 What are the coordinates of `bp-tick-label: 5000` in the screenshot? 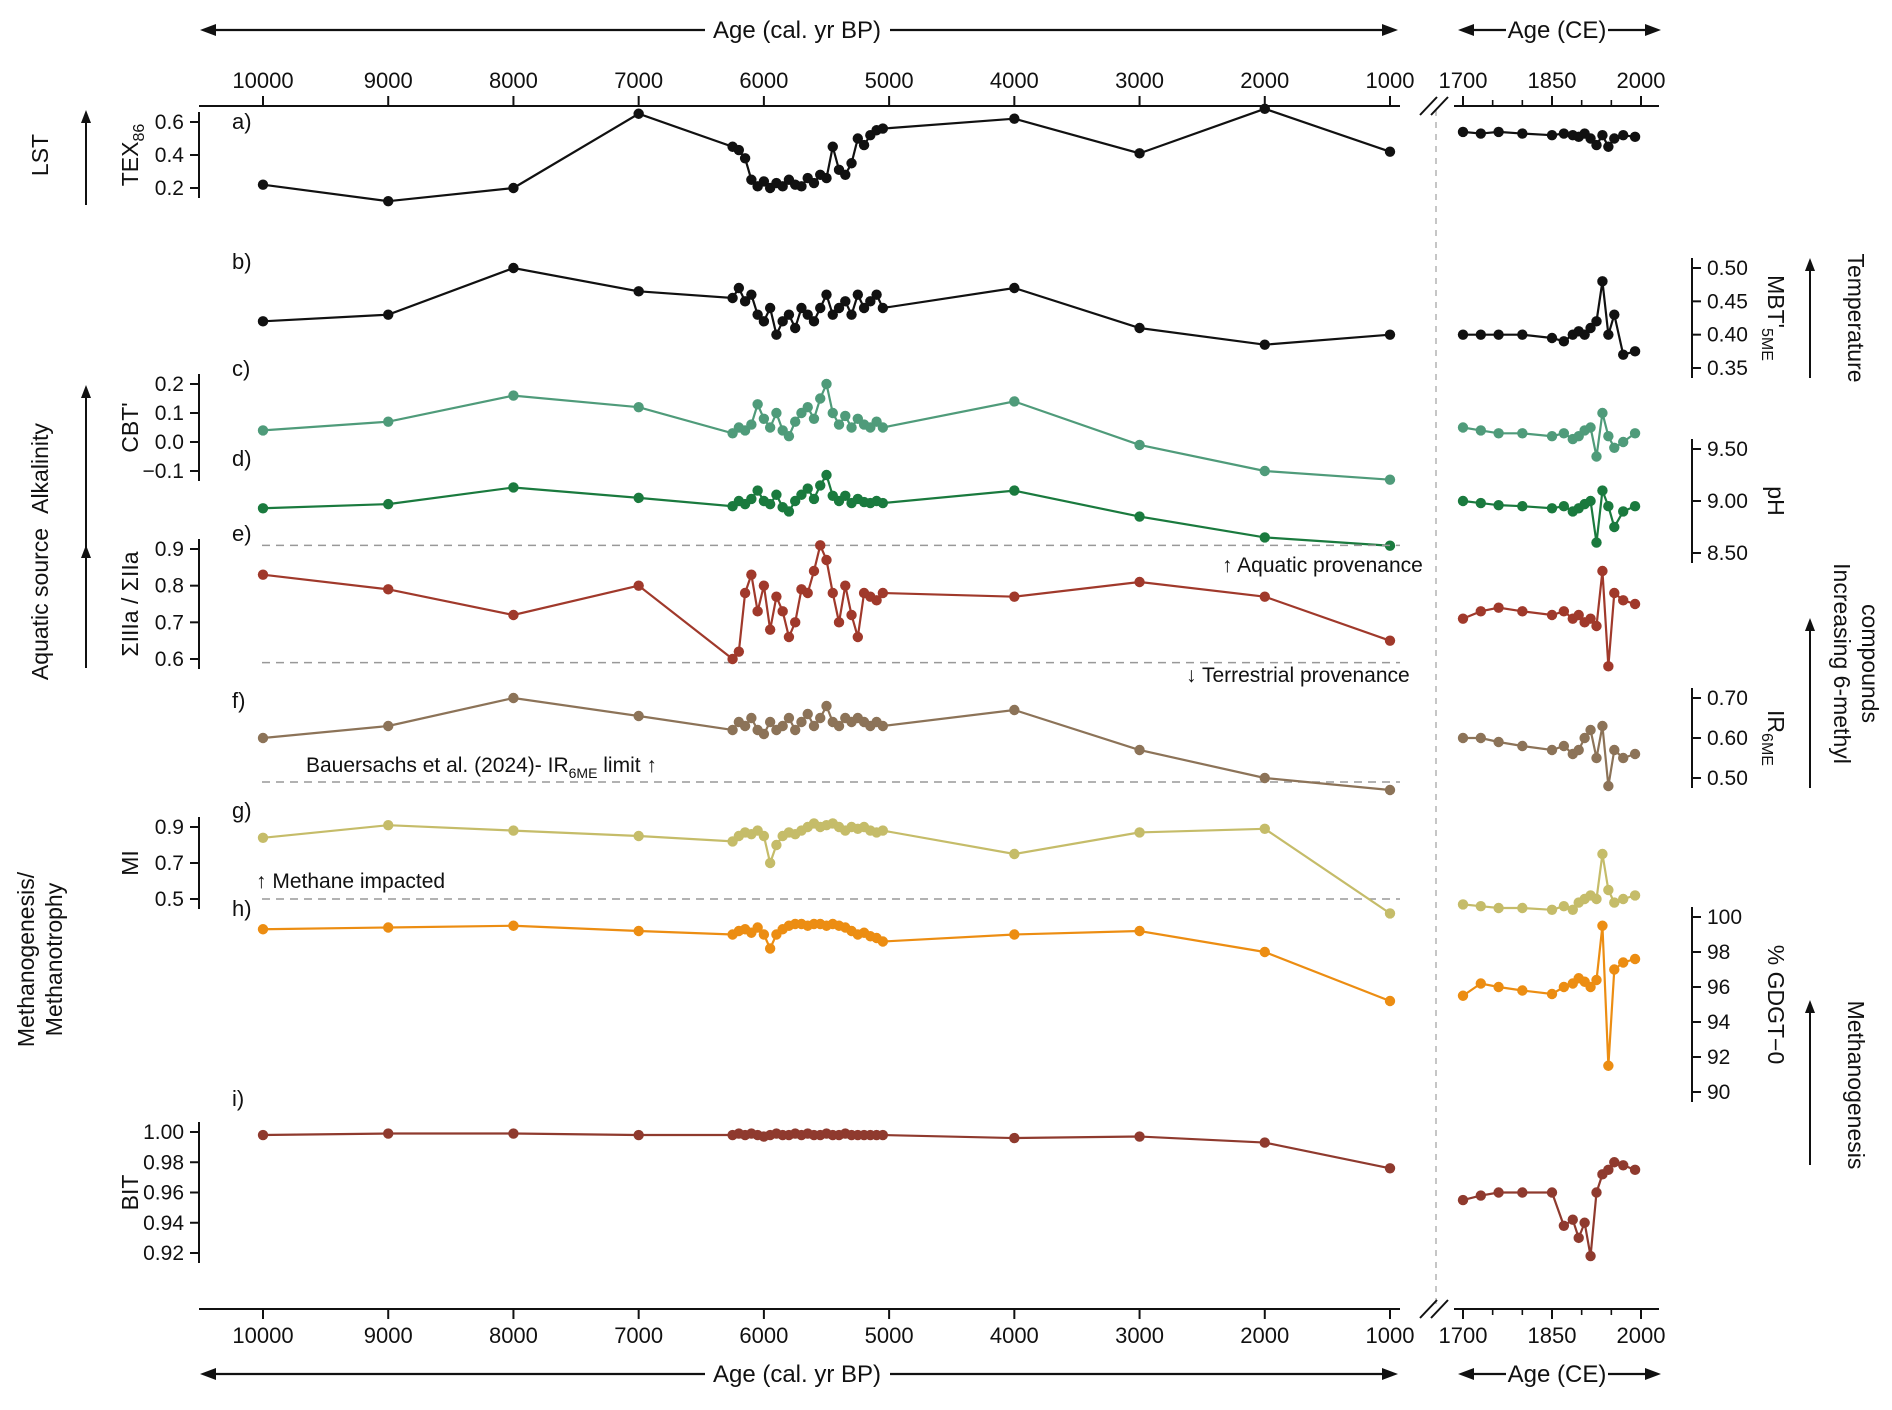 It's located at (889, 1335).